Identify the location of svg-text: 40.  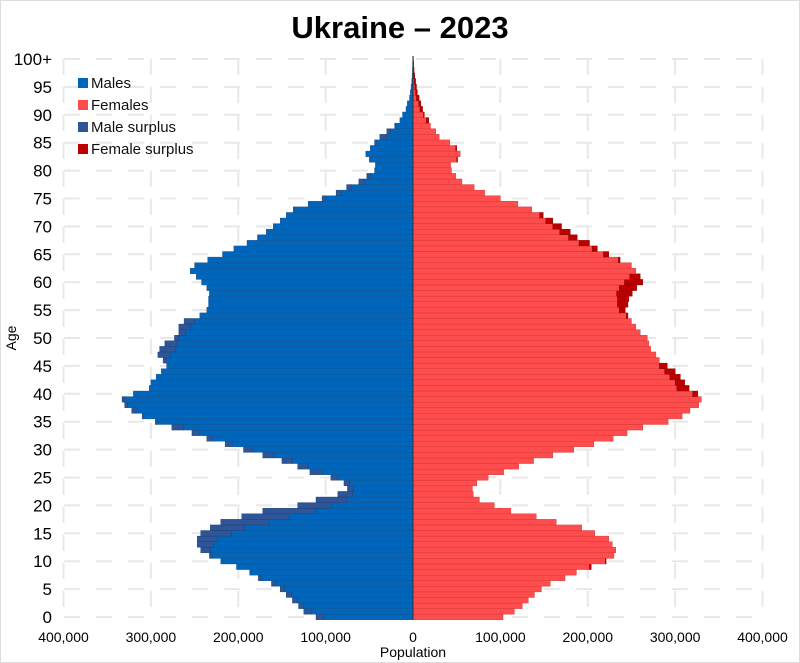
(42, 394).